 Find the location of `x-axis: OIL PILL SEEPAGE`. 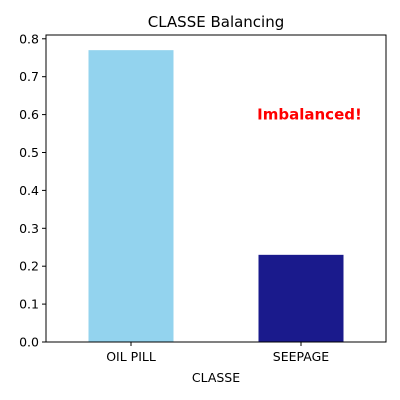

x-axis: OIL PILL SEEPAGE is located at coordinates (217, 353).